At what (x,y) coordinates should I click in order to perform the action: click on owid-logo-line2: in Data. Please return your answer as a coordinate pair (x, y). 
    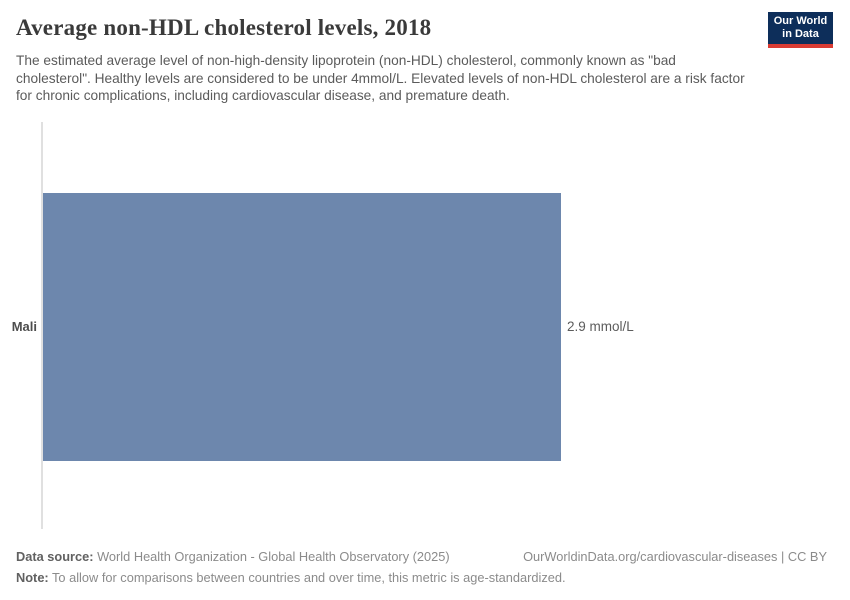
    Looking at the image, I should click on (800, 34).